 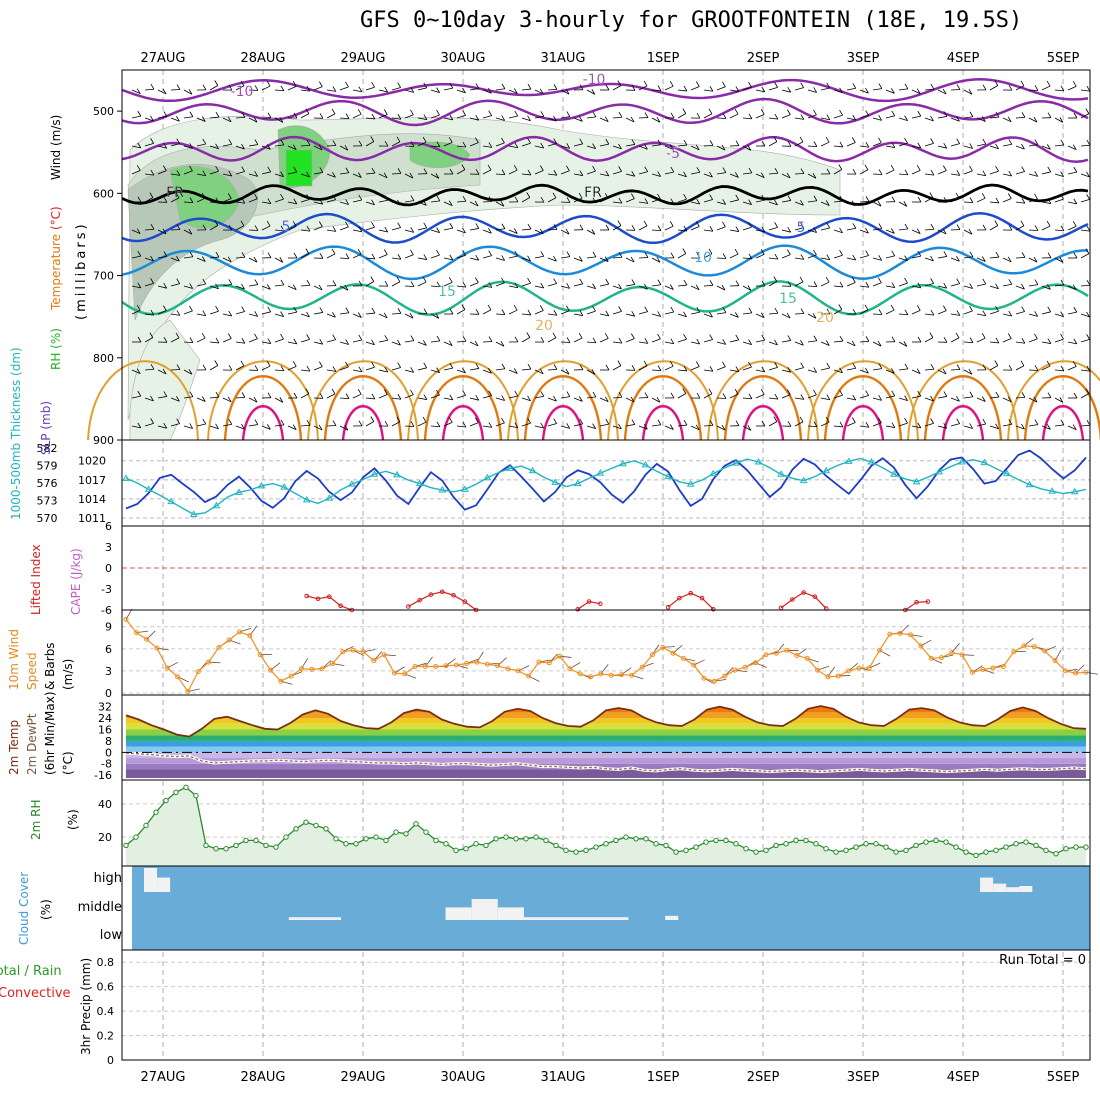 What do you see at coordinates (763, 58) in the screenshot?
I see `date-label-top: 2SEP` at bounding box center [763, 58].